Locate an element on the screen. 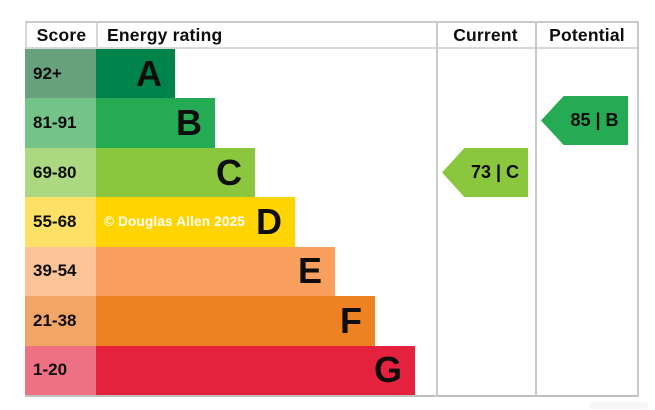 The height and width of the screenshot is (410, 655). band-row-d: 55-68 © Douglas Allen 2025 D is located at coordinates (332, 222).